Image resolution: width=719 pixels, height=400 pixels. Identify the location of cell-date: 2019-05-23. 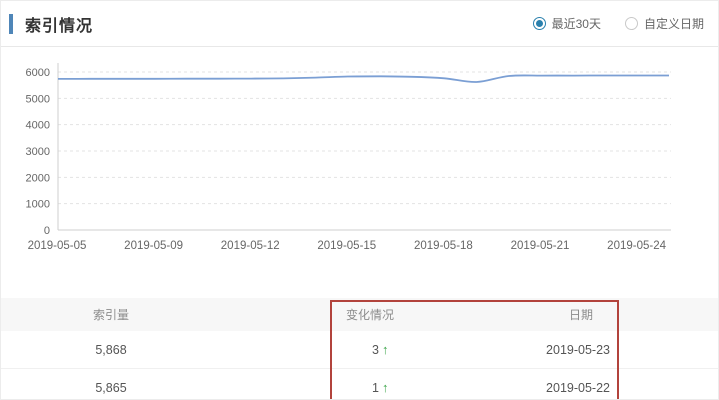
(578, 349).